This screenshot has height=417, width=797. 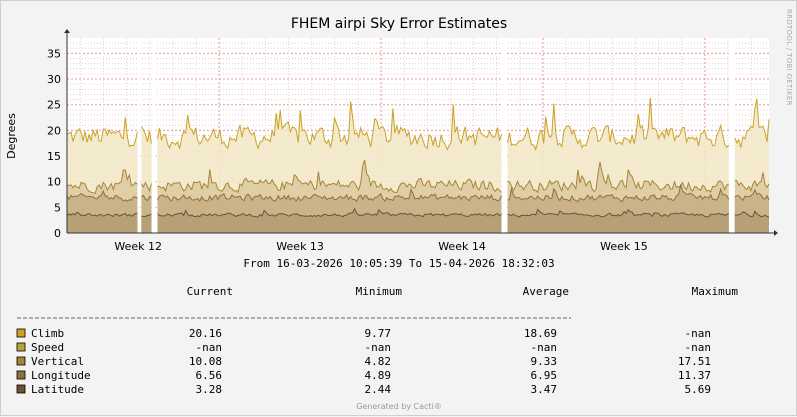 I want to click on y-tick-label: 5, so click(x=57, y=207).